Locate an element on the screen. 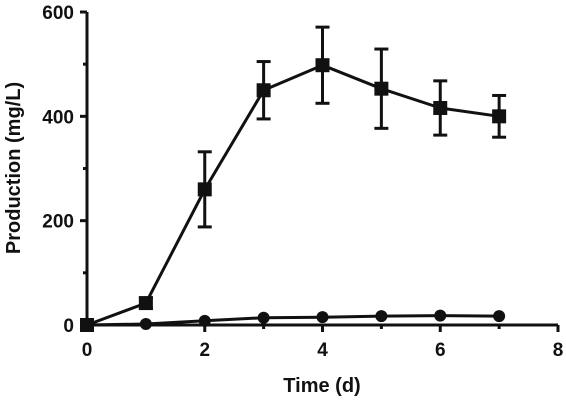 The image size is (566, 402). y-tick-label: 0 is located at coordinates (68, 326).